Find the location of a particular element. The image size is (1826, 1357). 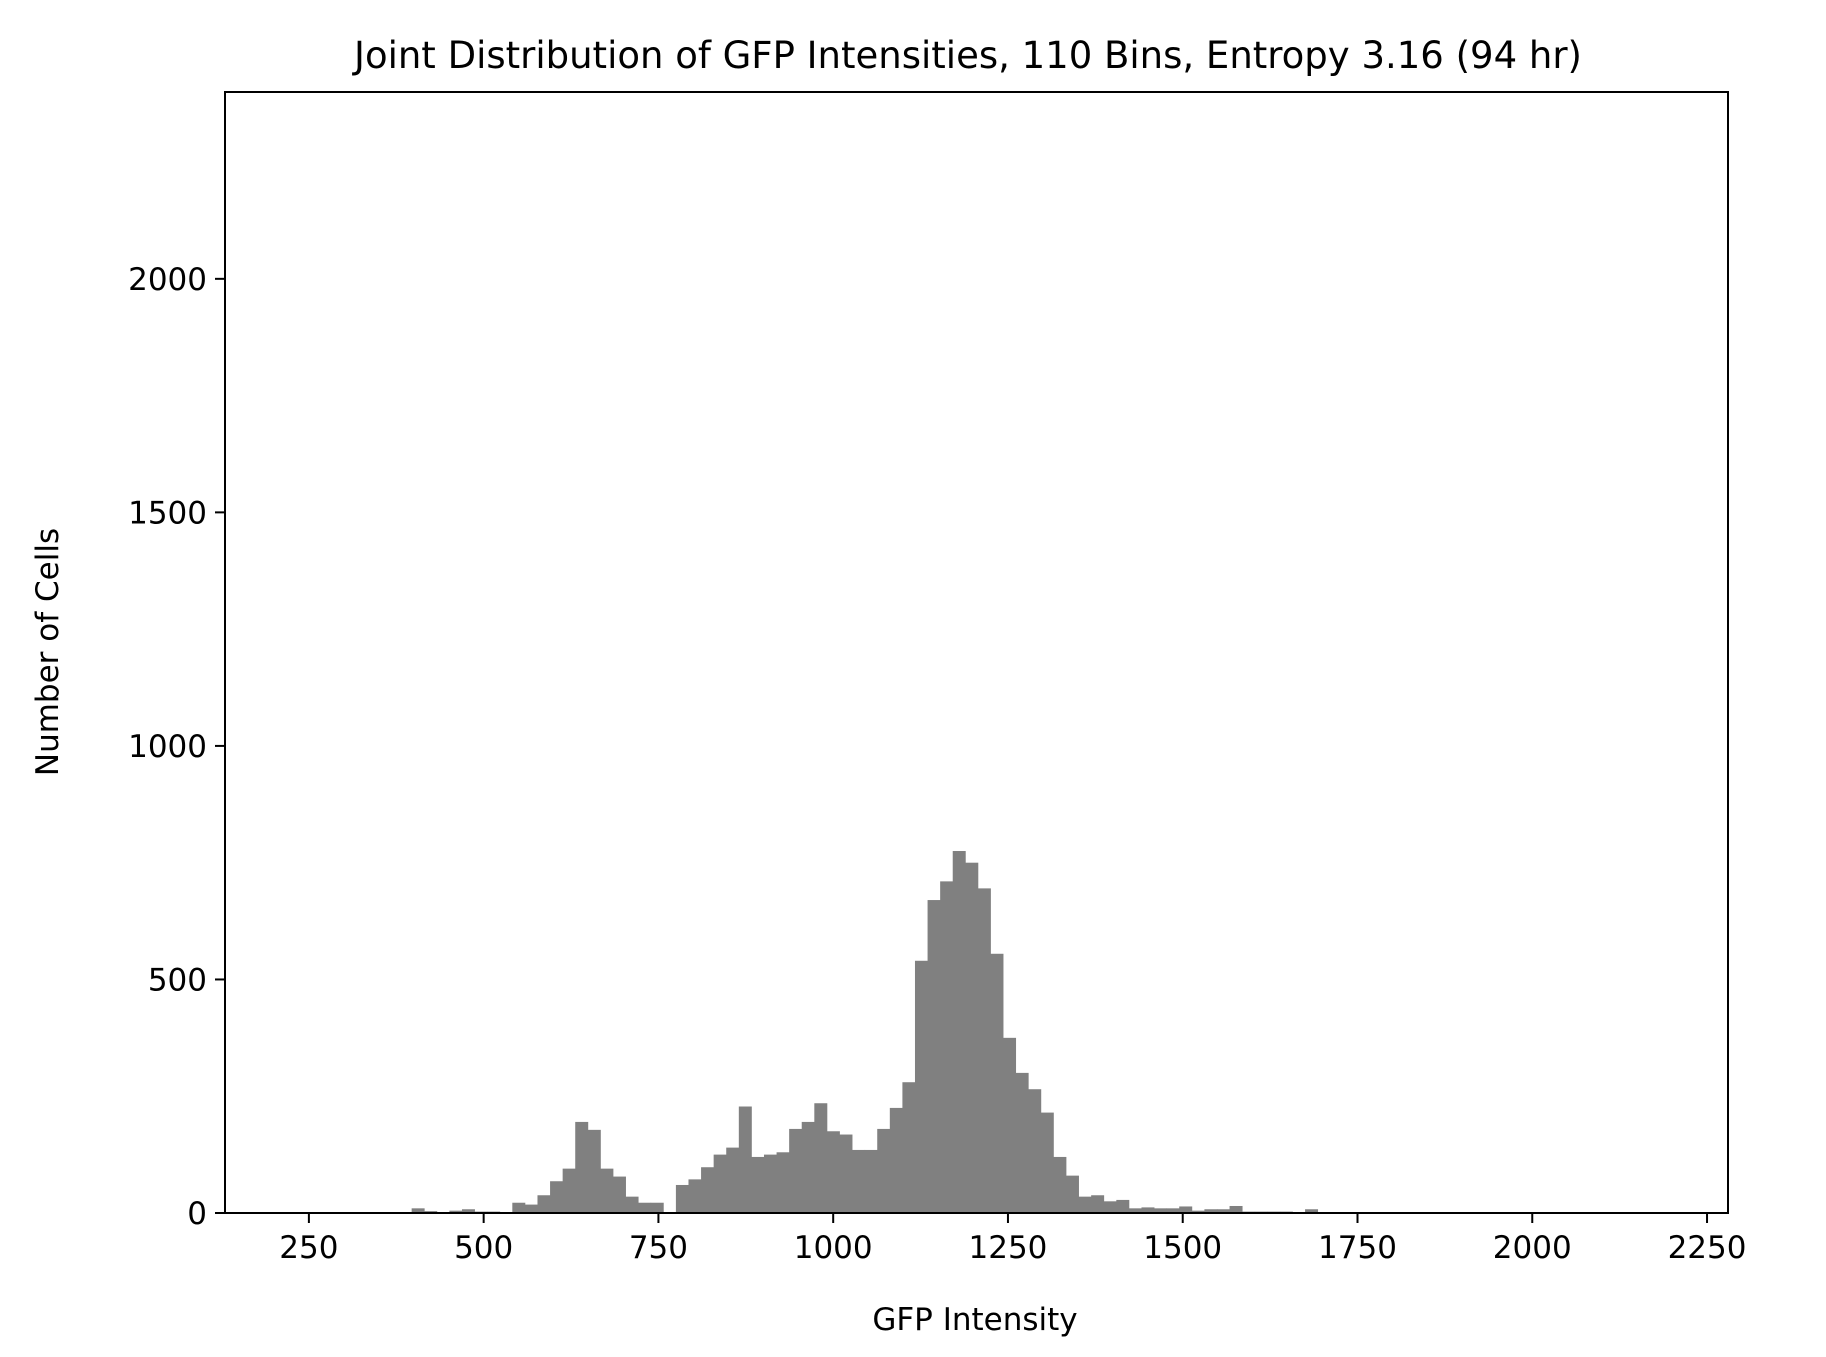

x-tick-label: 2250 is located at coordinates (1707, 1248).